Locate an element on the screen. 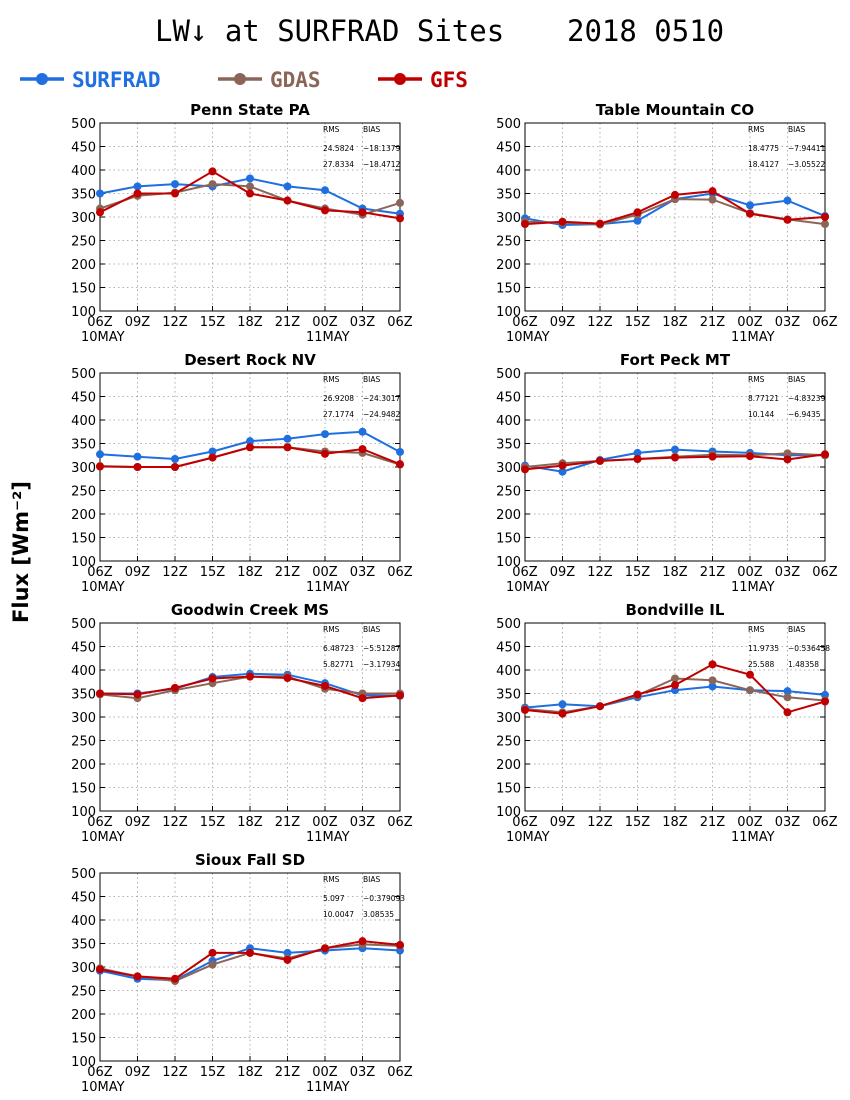  x-tick-label: 09Z is located at coordinates (563, 822).